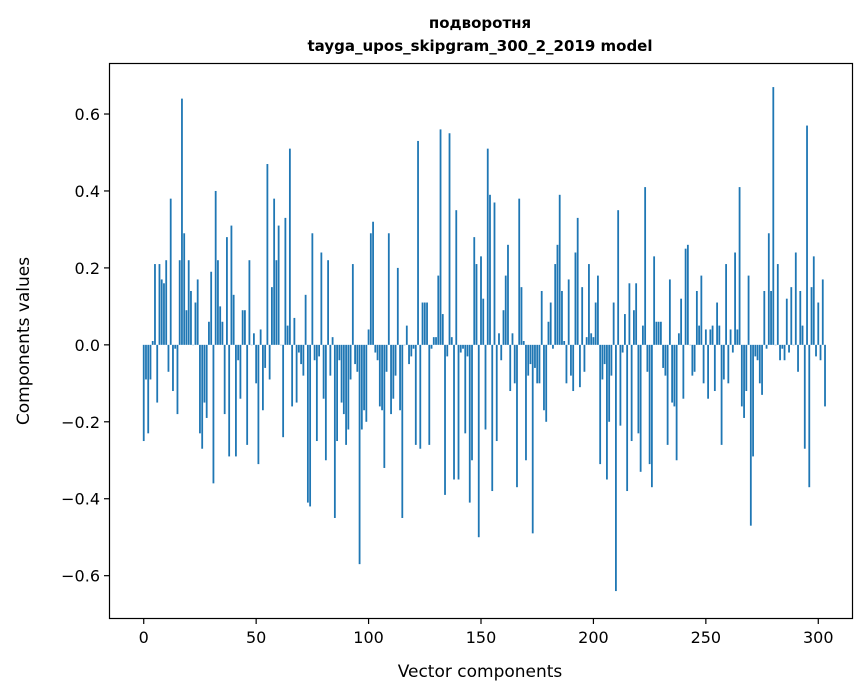 This screenshot has width=867, height=696. I want to click on y-tick-label: −0.2, so click(80, 422).